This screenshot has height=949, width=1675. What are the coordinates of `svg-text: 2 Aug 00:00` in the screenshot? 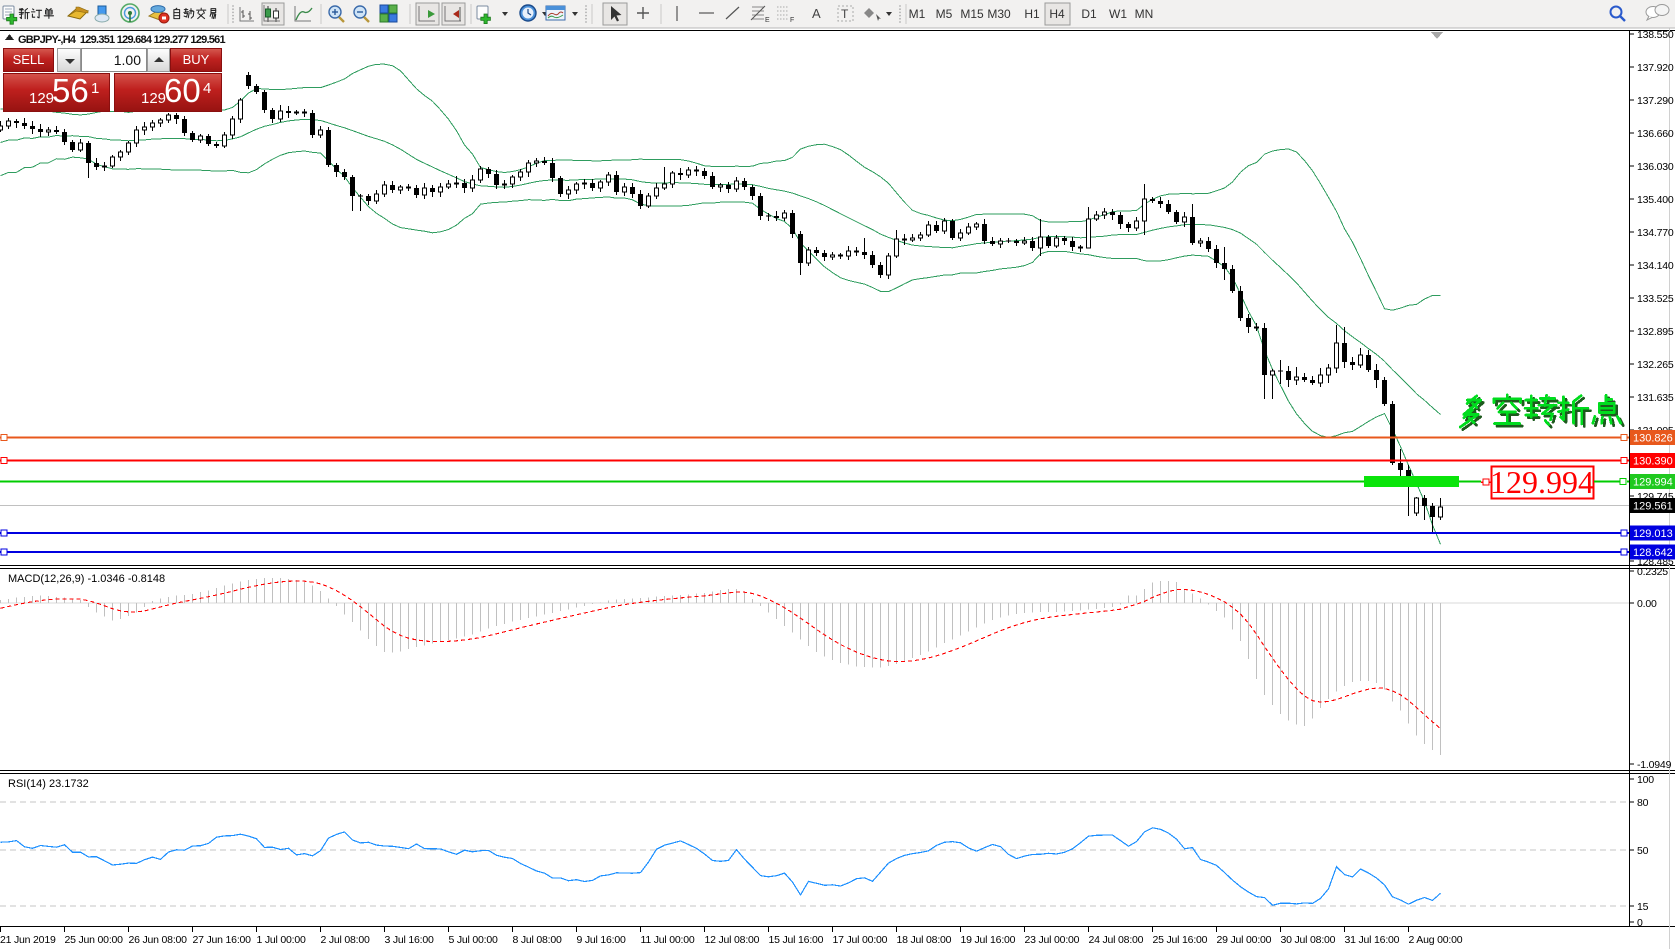 It's located at (1436, 940).